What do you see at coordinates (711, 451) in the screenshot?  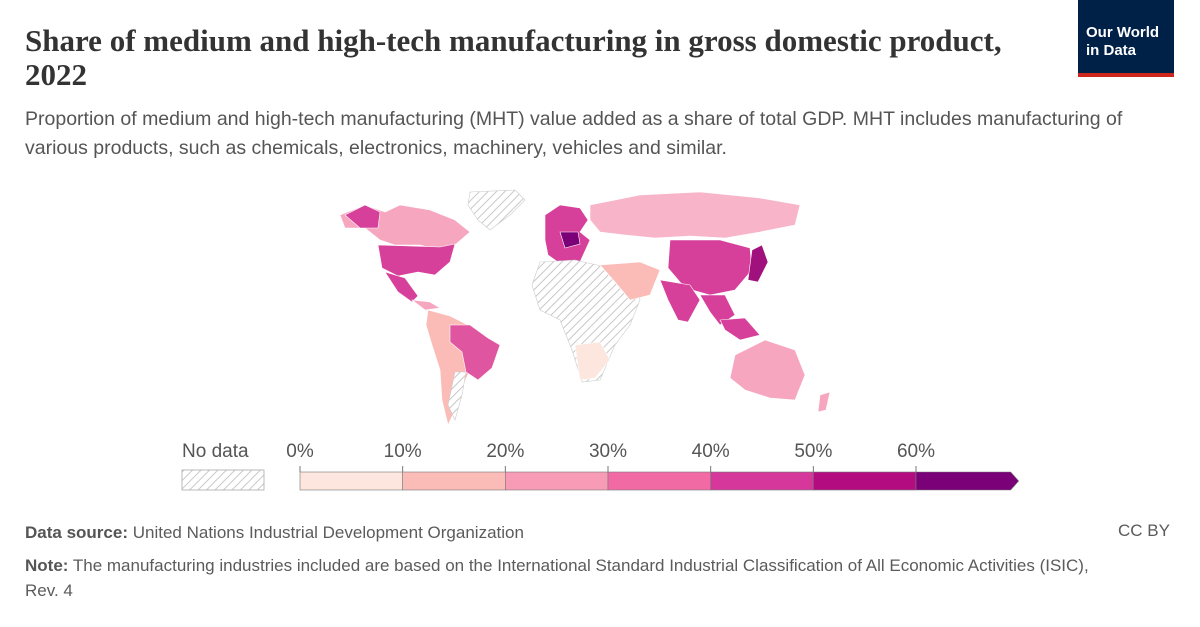 I see `legend-tick-label: 40%` at bounding box center [711, 451].